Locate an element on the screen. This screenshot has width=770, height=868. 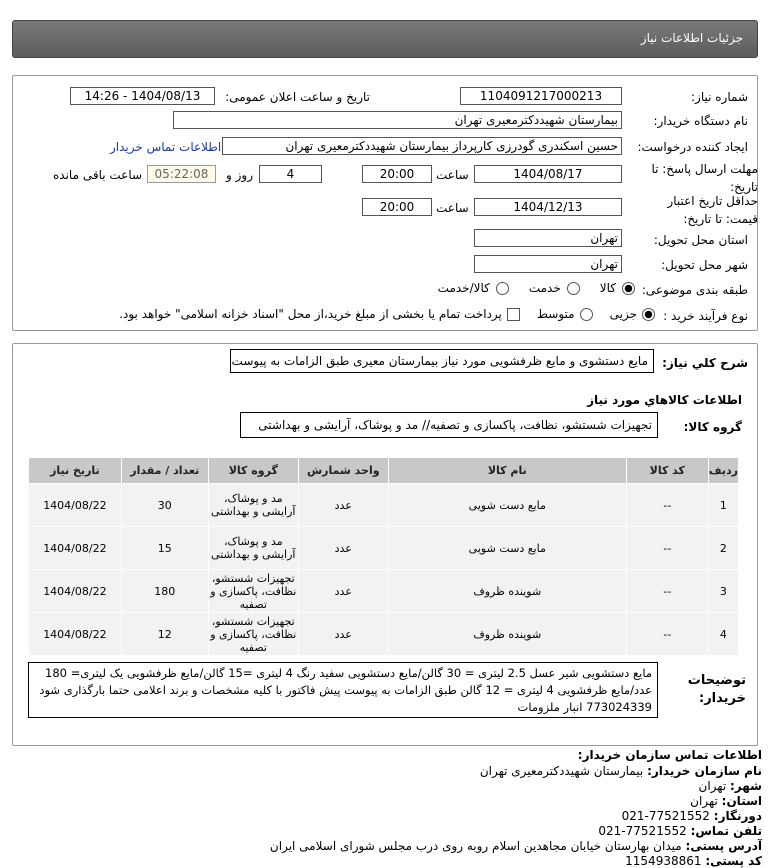
contact-title: اطلاعات تماس سازمان خریدار: is located at coordinates (669, 755).